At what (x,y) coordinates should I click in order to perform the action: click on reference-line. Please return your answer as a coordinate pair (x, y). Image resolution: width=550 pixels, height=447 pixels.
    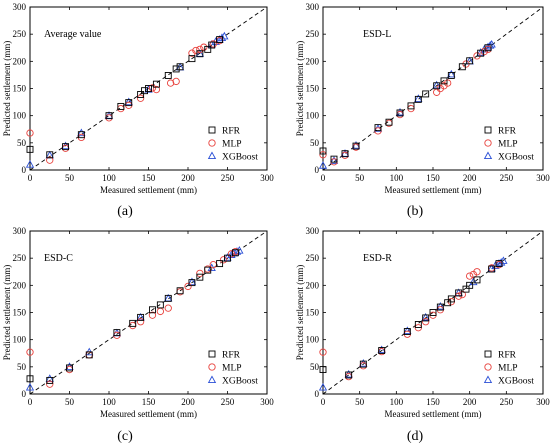
    Looking at the image, I should click on (433, 88).